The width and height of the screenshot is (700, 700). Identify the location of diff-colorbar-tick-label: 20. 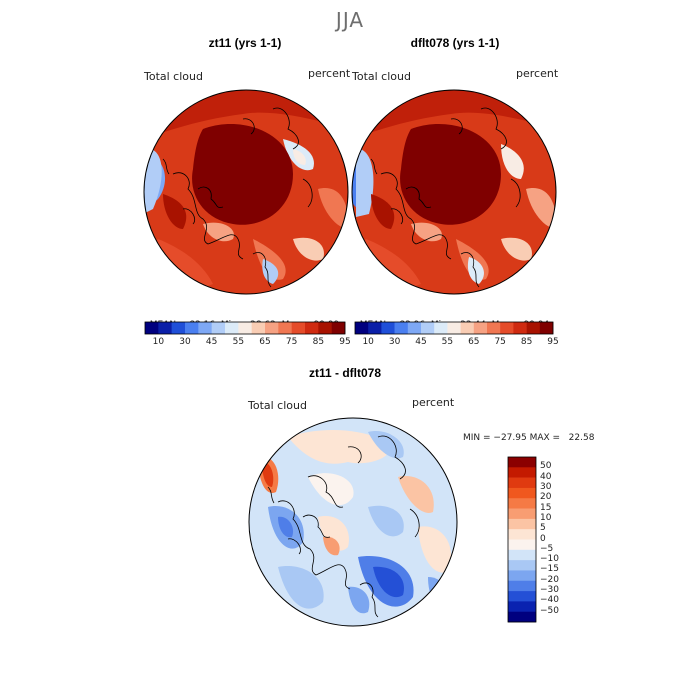
(546, 497).